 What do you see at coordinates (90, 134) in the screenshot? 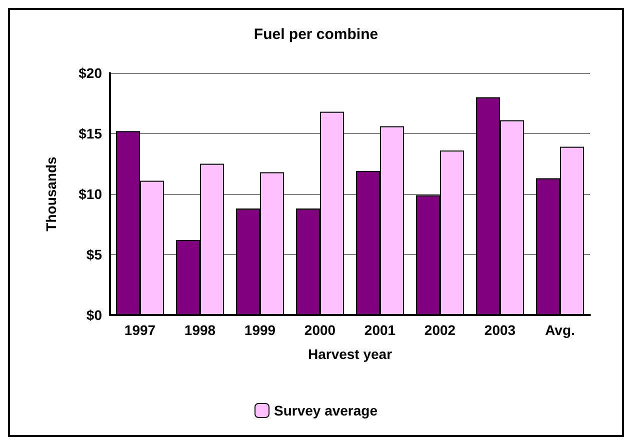
I see `y-tick-label: $15` at bounding box center [90, 134].